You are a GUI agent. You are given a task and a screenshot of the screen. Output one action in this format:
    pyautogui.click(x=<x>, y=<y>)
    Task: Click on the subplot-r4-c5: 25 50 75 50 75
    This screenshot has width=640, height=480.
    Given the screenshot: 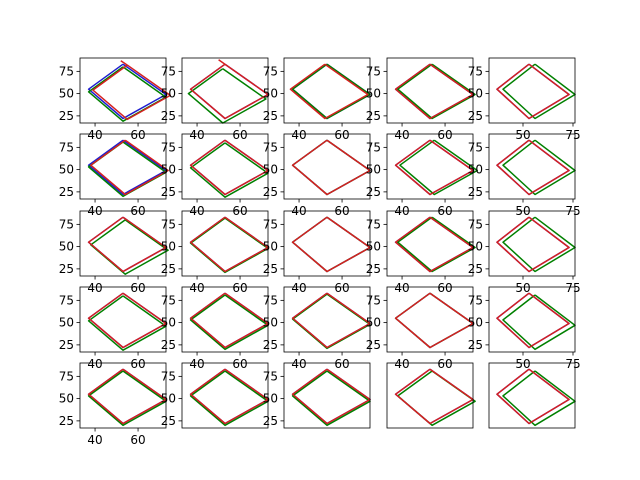 What is the action you would take?
    pyautogui.click(x=524, y=328)
    